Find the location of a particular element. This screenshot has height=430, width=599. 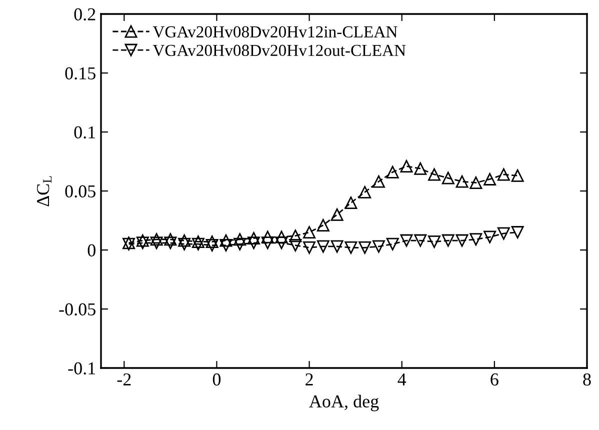

x-tick-label: 6 is located at coordinates (494, 379).